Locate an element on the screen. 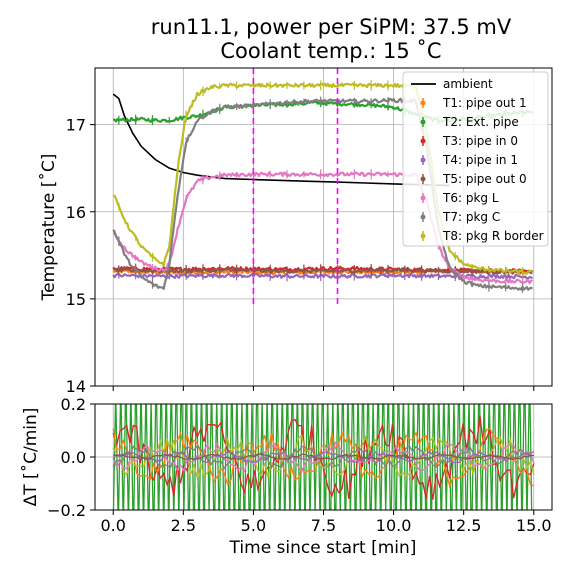 The image size is (576, 576). top-y-tick-label: 15 is located at coordinates (76, 299).